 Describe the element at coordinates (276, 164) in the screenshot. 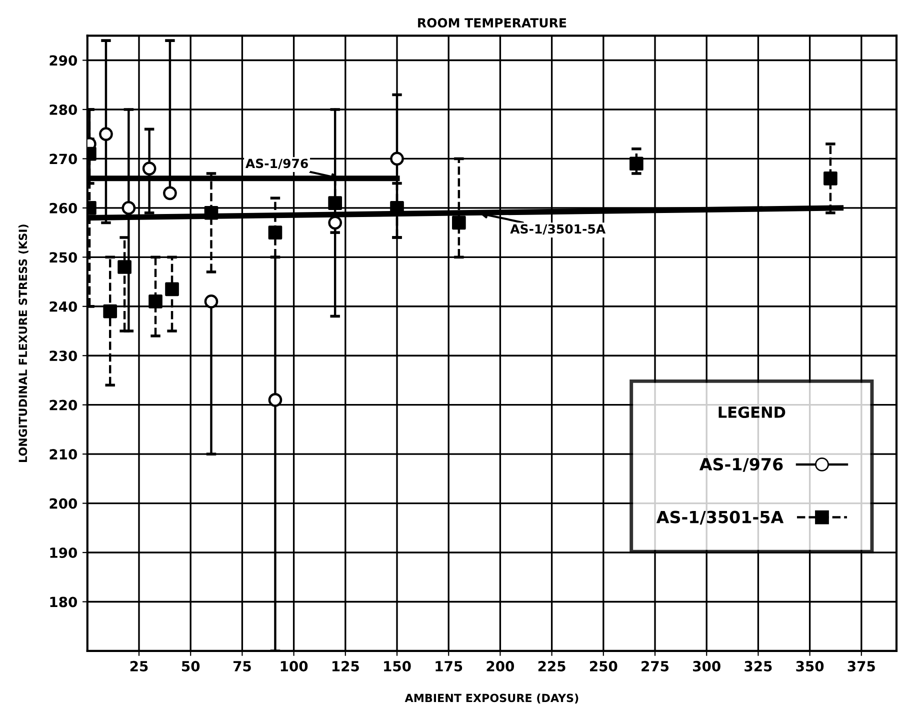

I see `annotation: AS-1/976` at that location.